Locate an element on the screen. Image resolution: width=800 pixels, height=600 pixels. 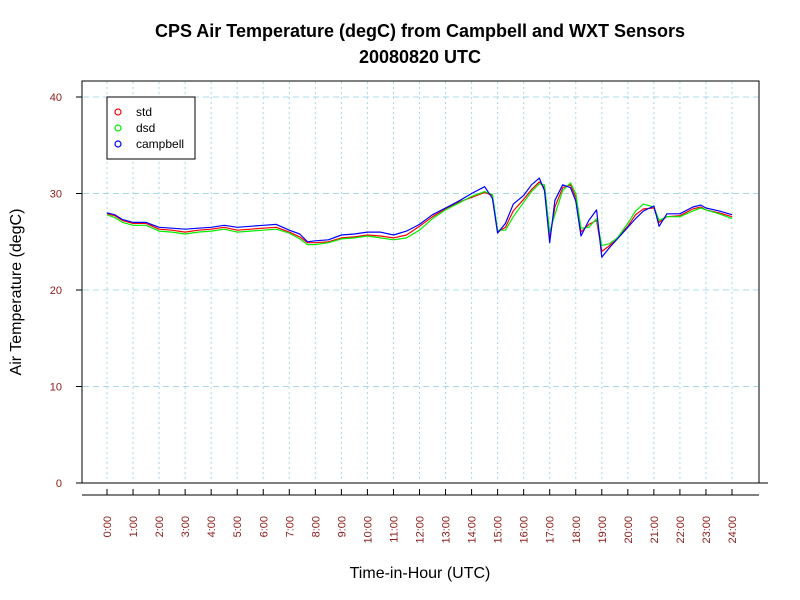
y-tick-label-3: 30 is located at coordinates (56, 195).